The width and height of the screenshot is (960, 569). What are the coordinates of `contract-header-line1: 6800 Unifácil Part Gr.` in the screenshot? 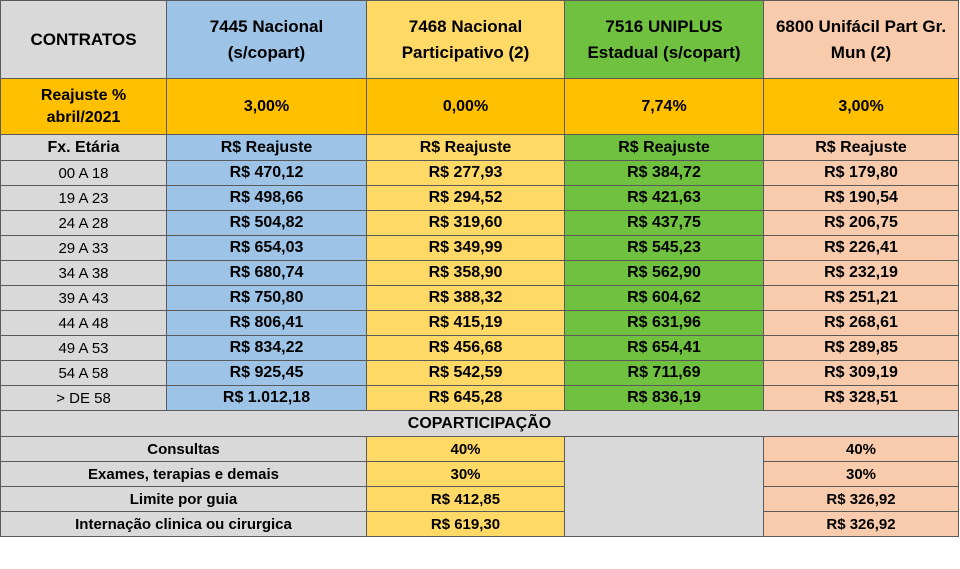 It's located at (861, 26).